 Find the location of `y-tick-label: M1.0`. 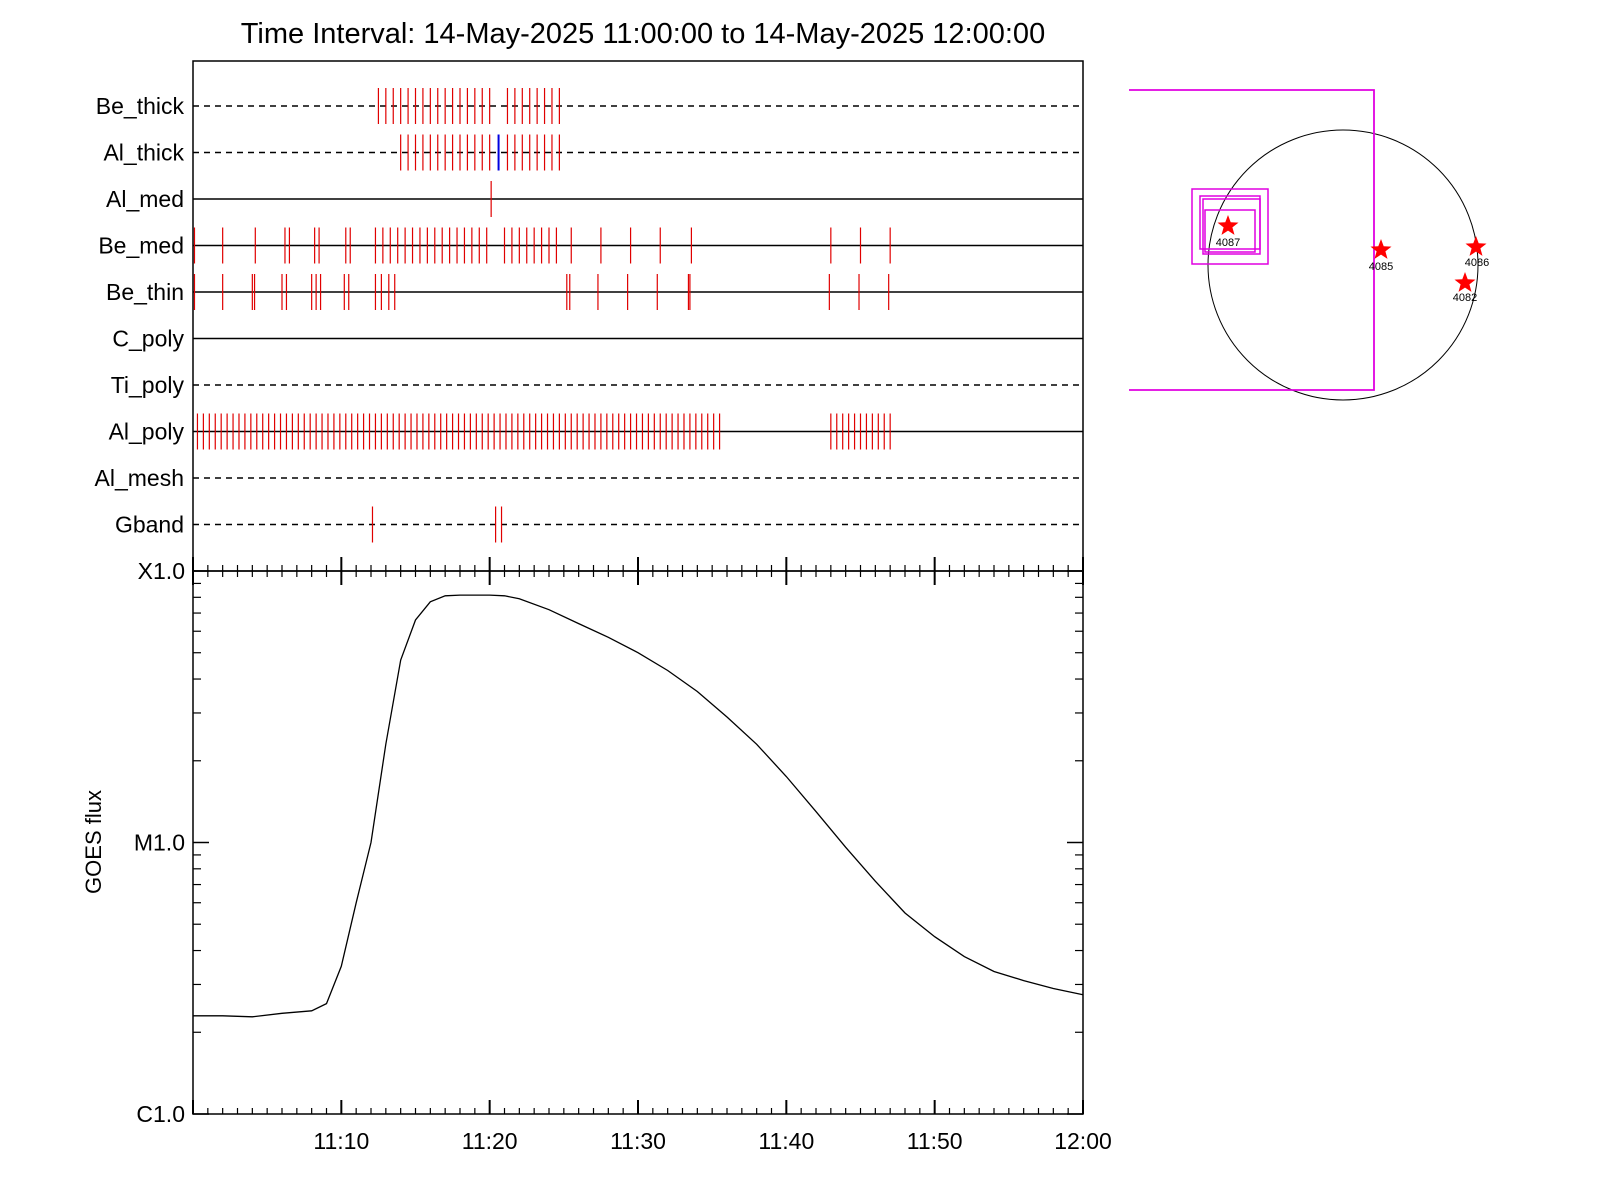

y-tick-label: M1.0 is located at coordinates (159, 843).